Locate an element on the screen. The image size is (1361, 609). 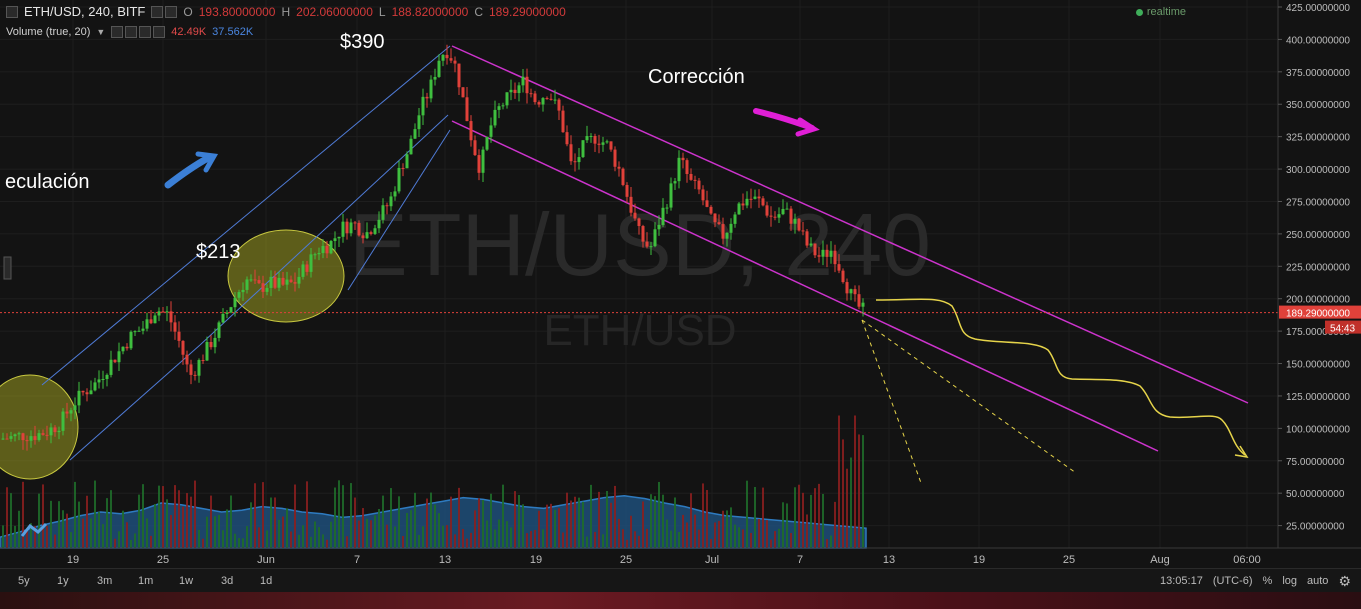
timeframe-1d: 1d is located at coordinates (266, 581).